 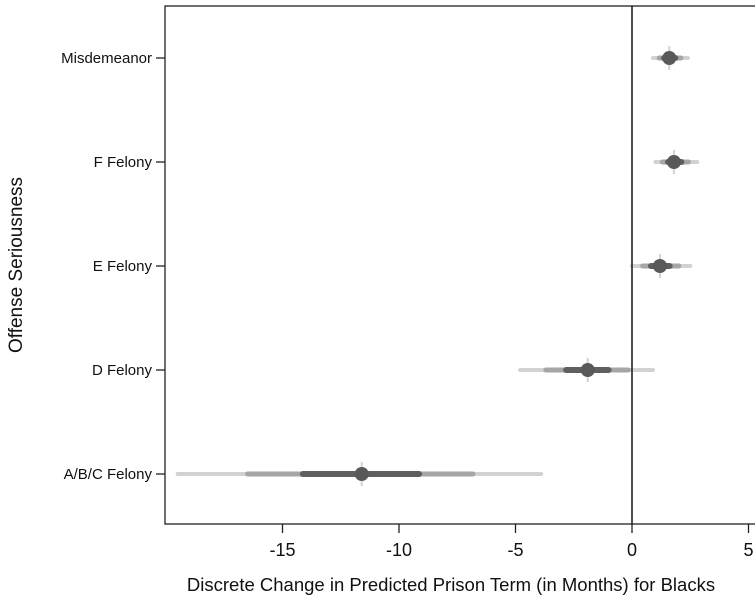 What do you see at coordinates (748, 550) in the screenshot?
I see `x-tick-label: 5` at bounding box center [748, 550].